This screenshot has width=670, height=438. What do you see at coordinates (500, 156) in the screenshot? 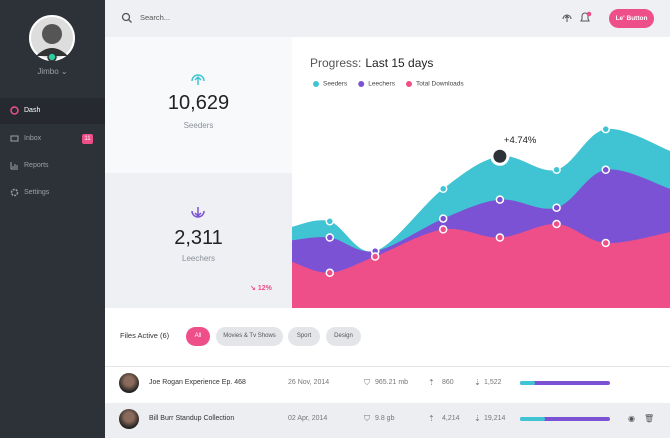
I see `highlight-point` at bounding box center [500, 156].